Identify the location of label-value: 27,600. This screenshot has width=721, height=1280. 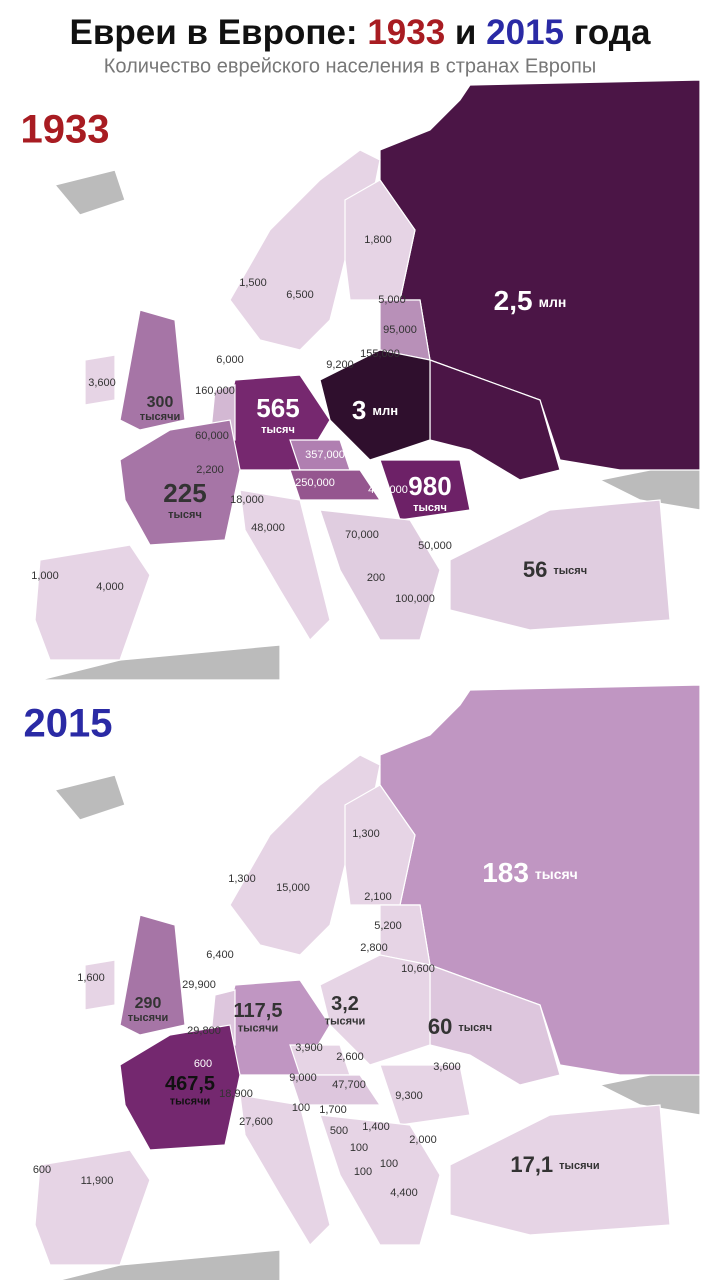
(256, 1122).